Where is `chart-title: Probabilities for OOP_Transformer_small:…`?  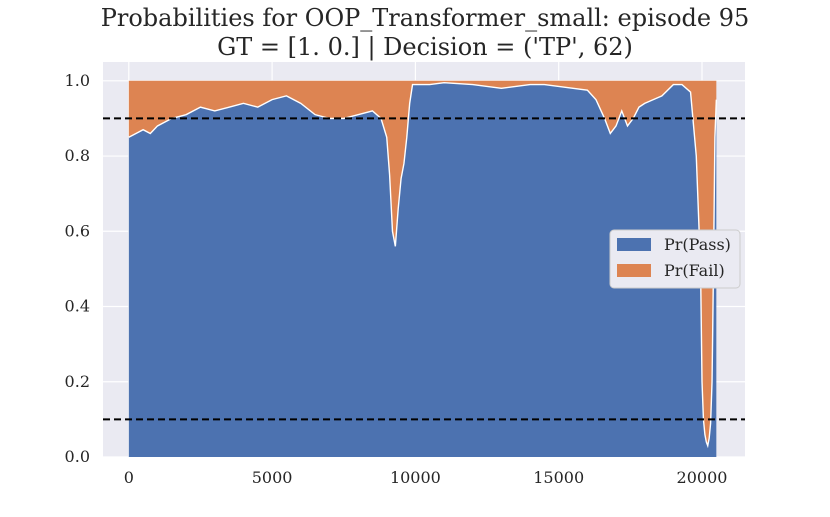 chart-title: Probabilities for OOP_Transformer_small:… is located at coordinates (425, 18).